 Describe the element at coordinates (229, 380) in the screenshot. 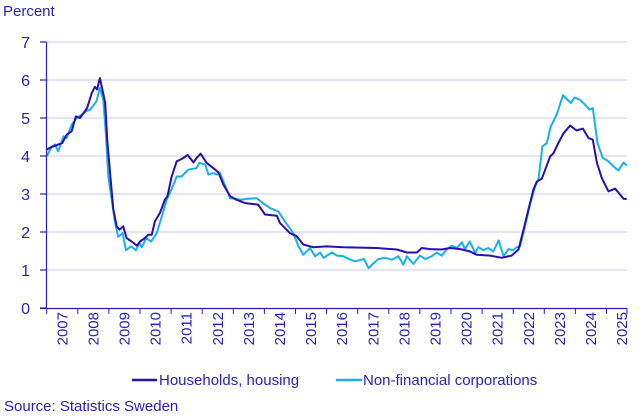

I see `legend-label-households: Households, housing` at that location.